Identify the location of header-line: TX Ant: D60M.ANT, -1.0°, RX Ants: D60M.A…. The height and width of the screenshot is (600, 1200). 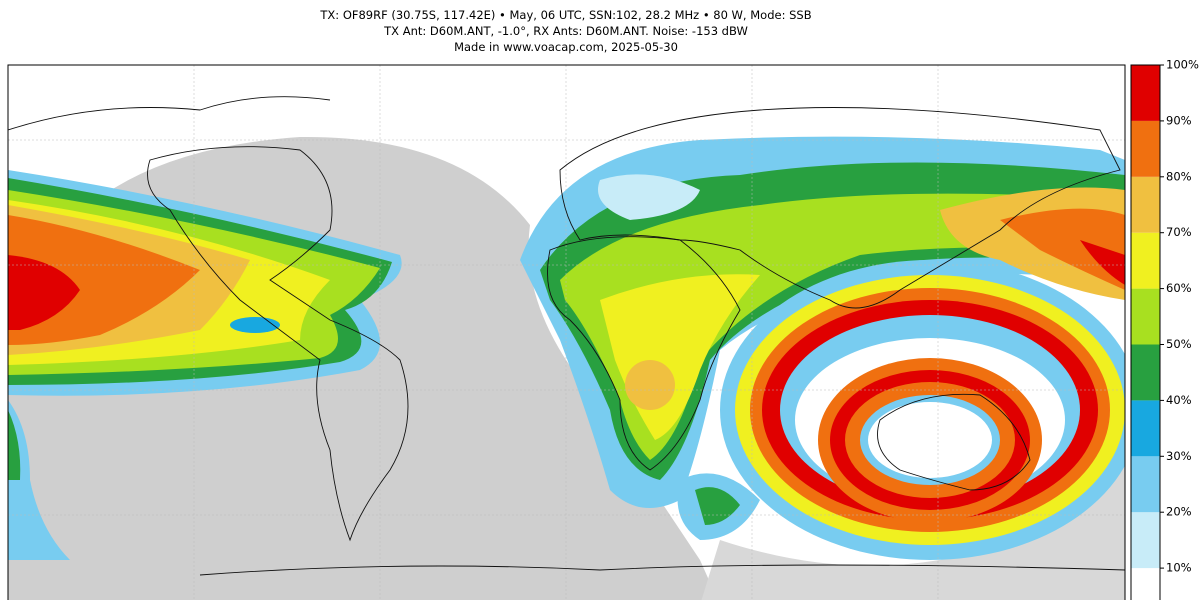
(565, 31).